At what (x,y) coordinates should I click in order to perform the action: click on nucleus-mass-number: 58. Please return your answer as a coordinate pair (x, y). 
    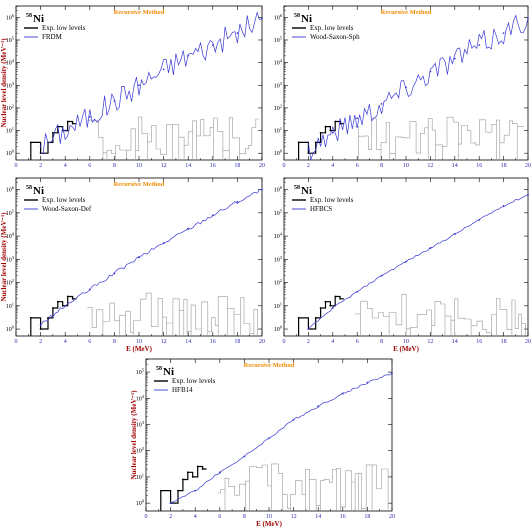
    Looking at the image, I should click on (29, 16).